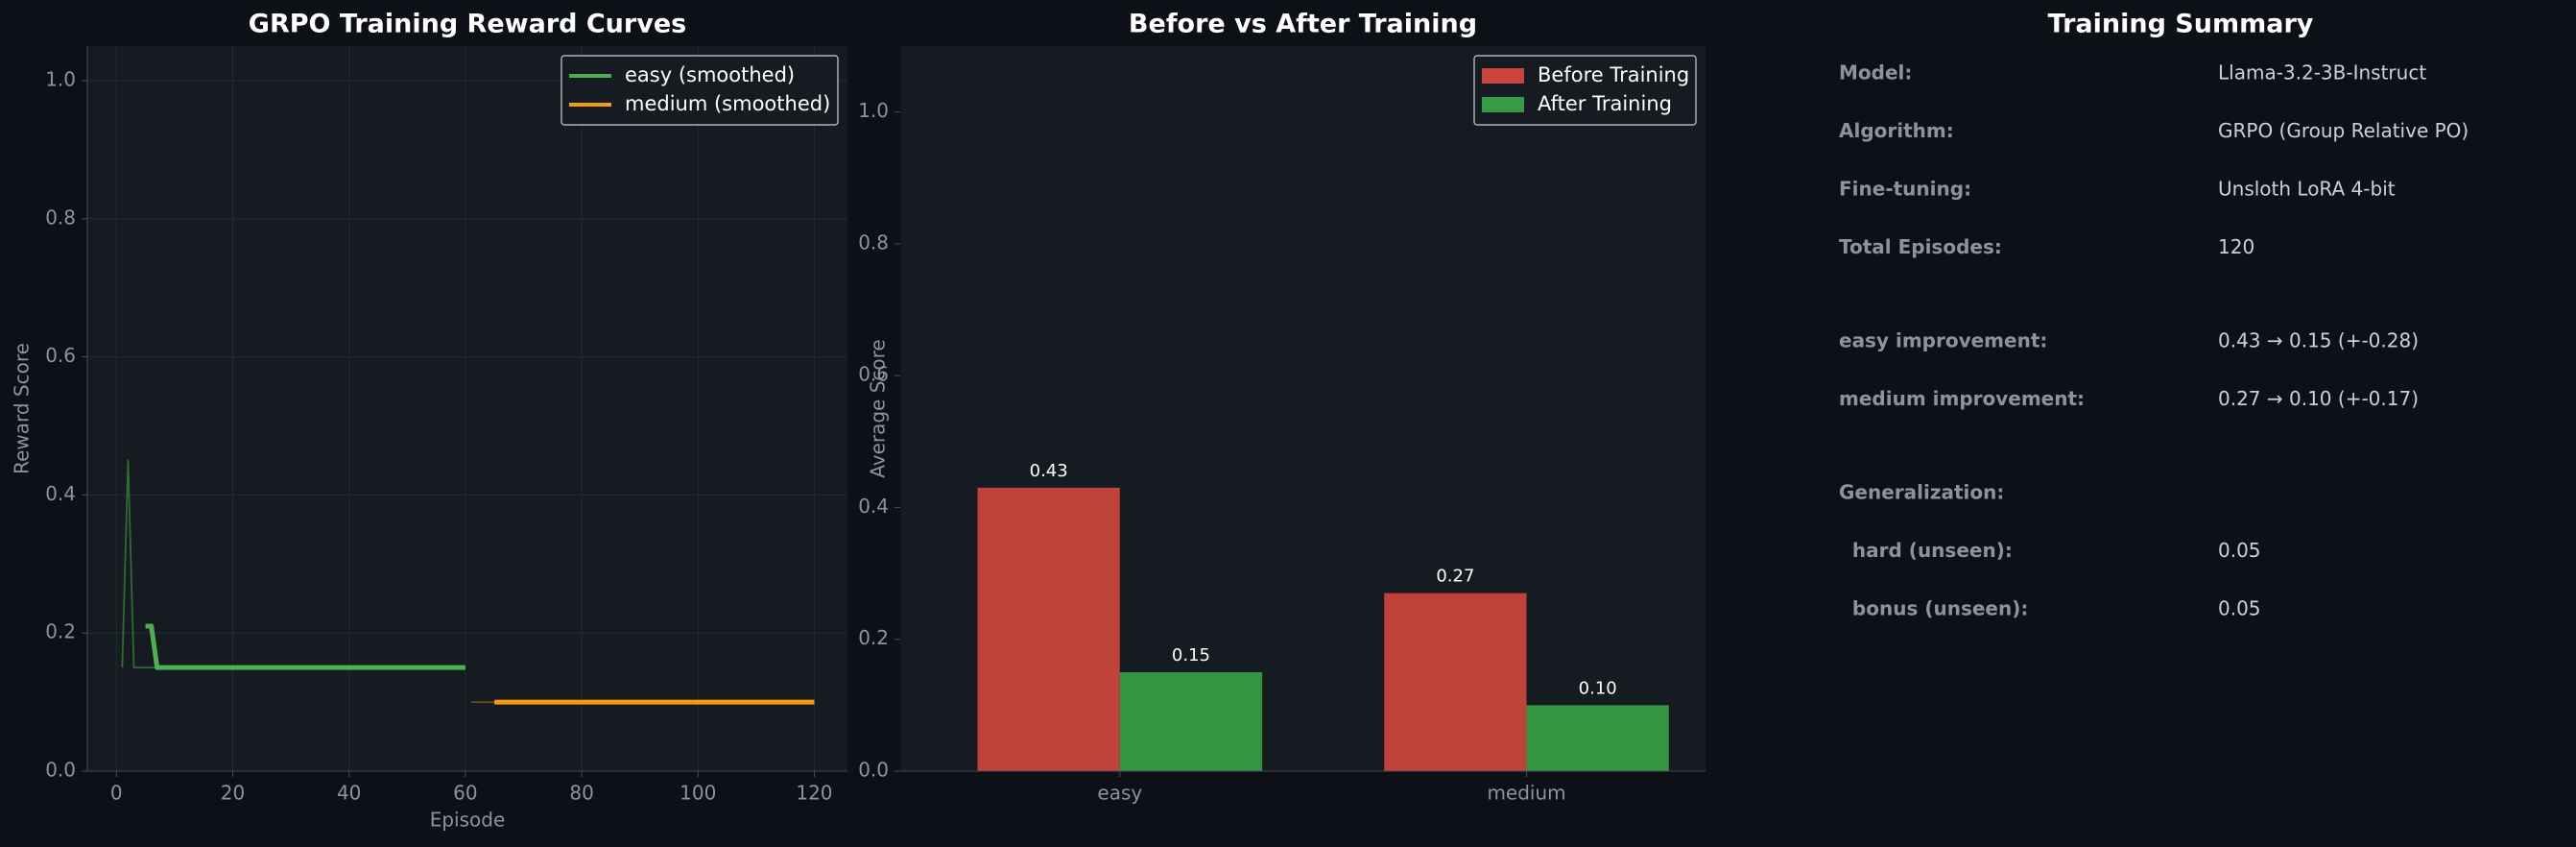 The height and width of the screenshot is (847, 2576). What do you see at coordinates (727, 104) in the screenshot?
I see `legend-label: medium (smoothed)` at bounding box center [727, 104].